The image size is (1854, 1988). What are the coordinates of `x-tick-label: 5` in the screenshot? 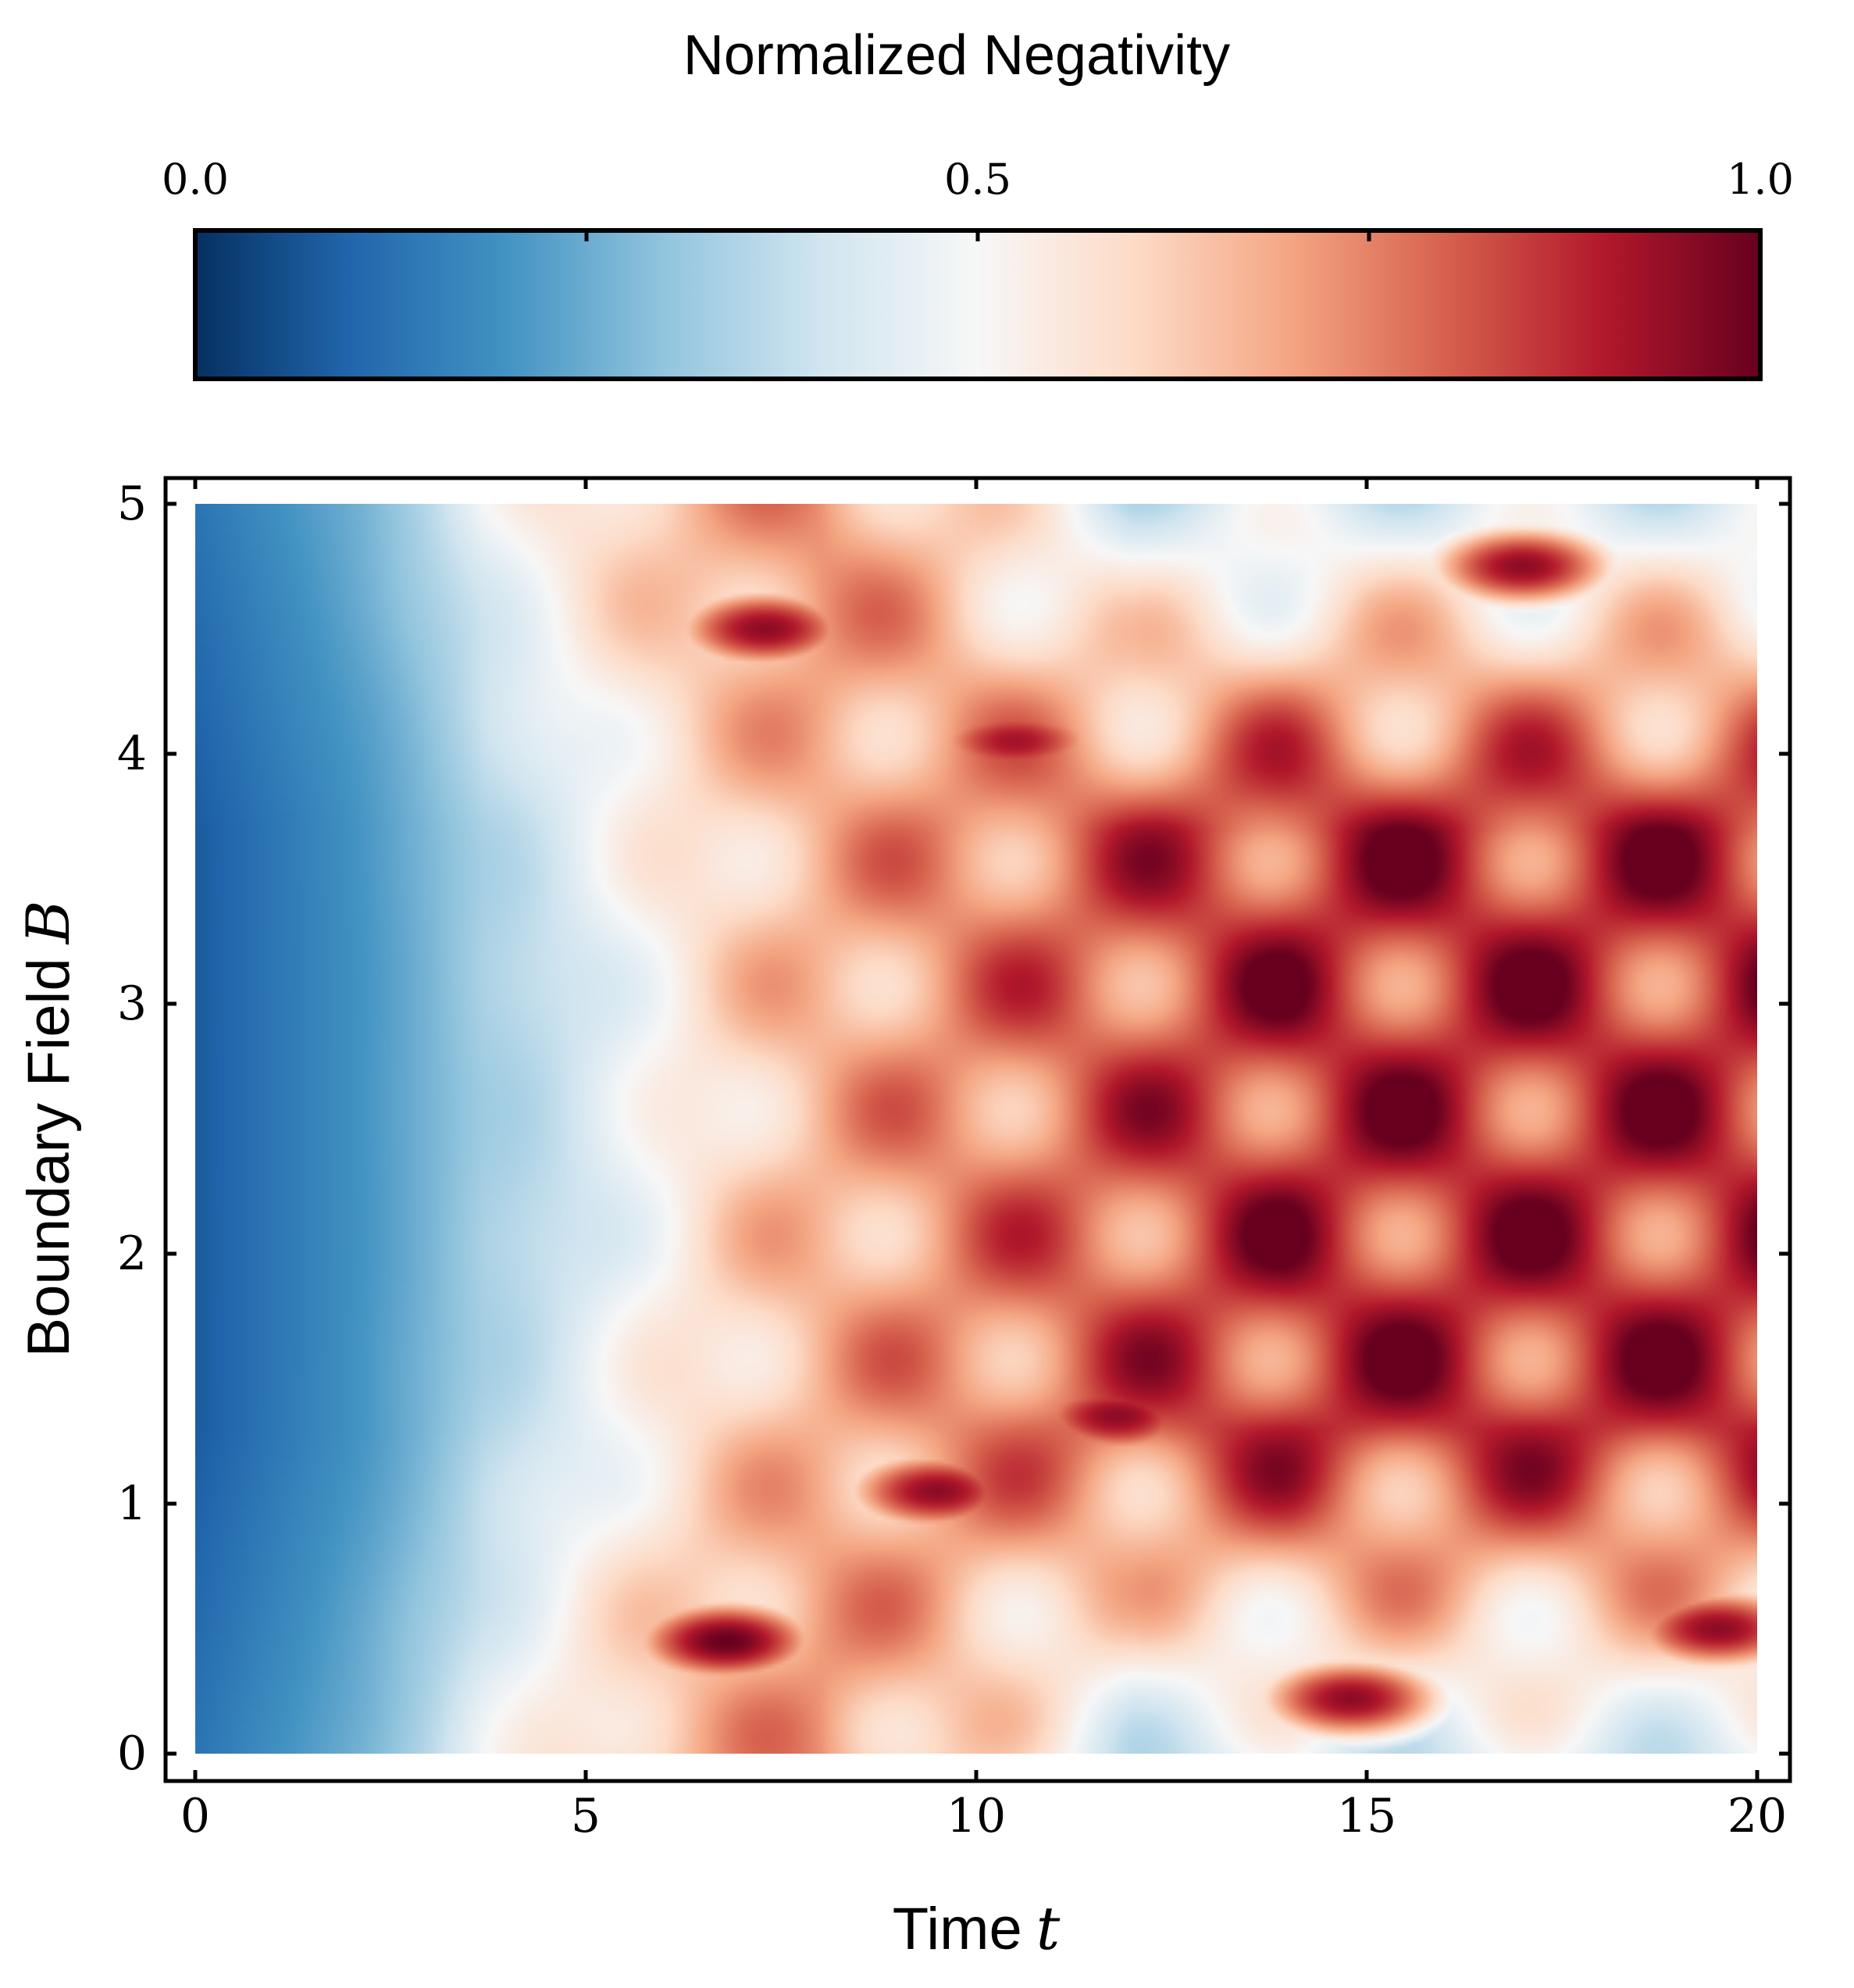 It's located at (586, 1816).